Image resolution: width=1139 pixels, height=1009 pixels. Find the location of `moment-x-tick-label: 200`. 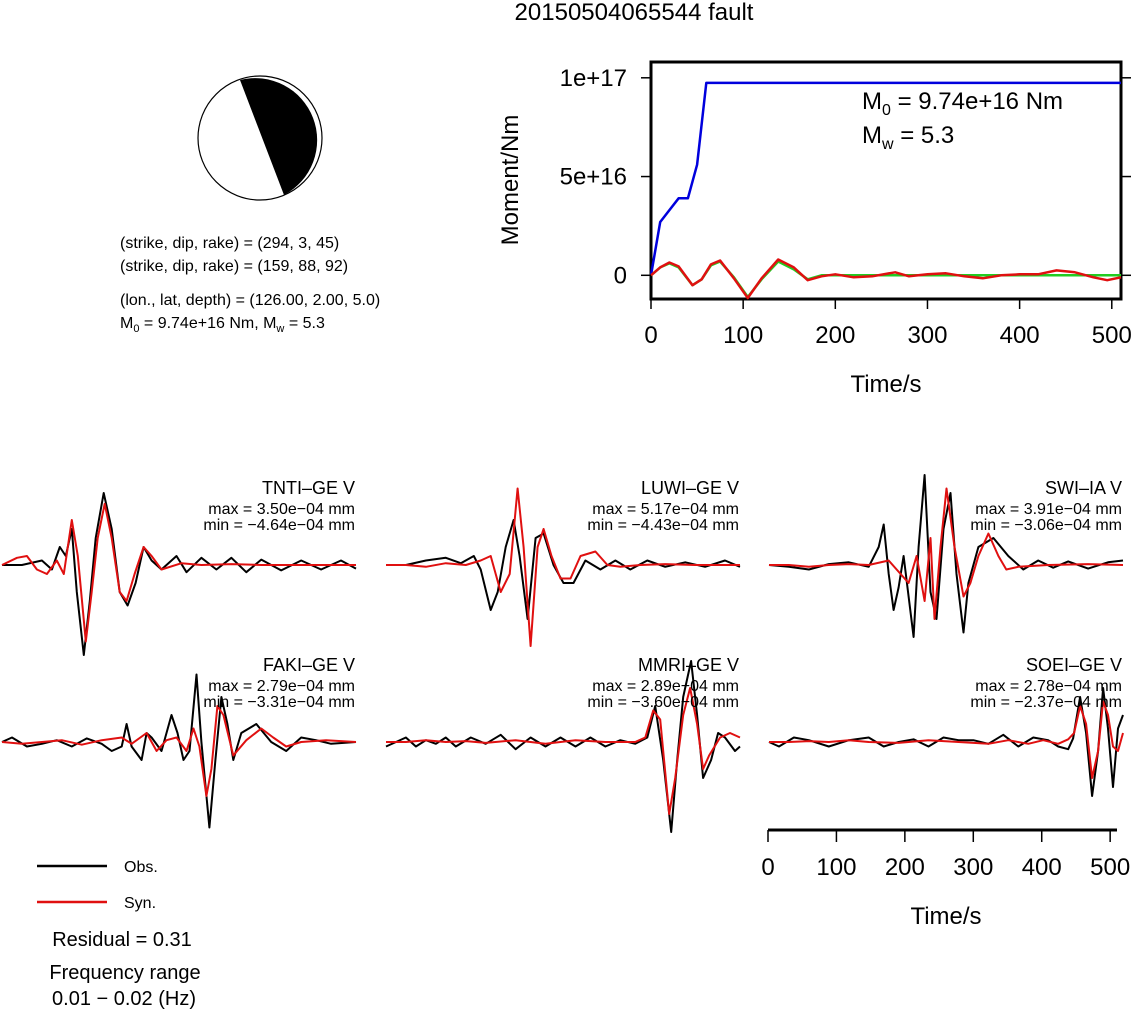

moment-x-tick-label: 200 is located at coordinates (835, 335).